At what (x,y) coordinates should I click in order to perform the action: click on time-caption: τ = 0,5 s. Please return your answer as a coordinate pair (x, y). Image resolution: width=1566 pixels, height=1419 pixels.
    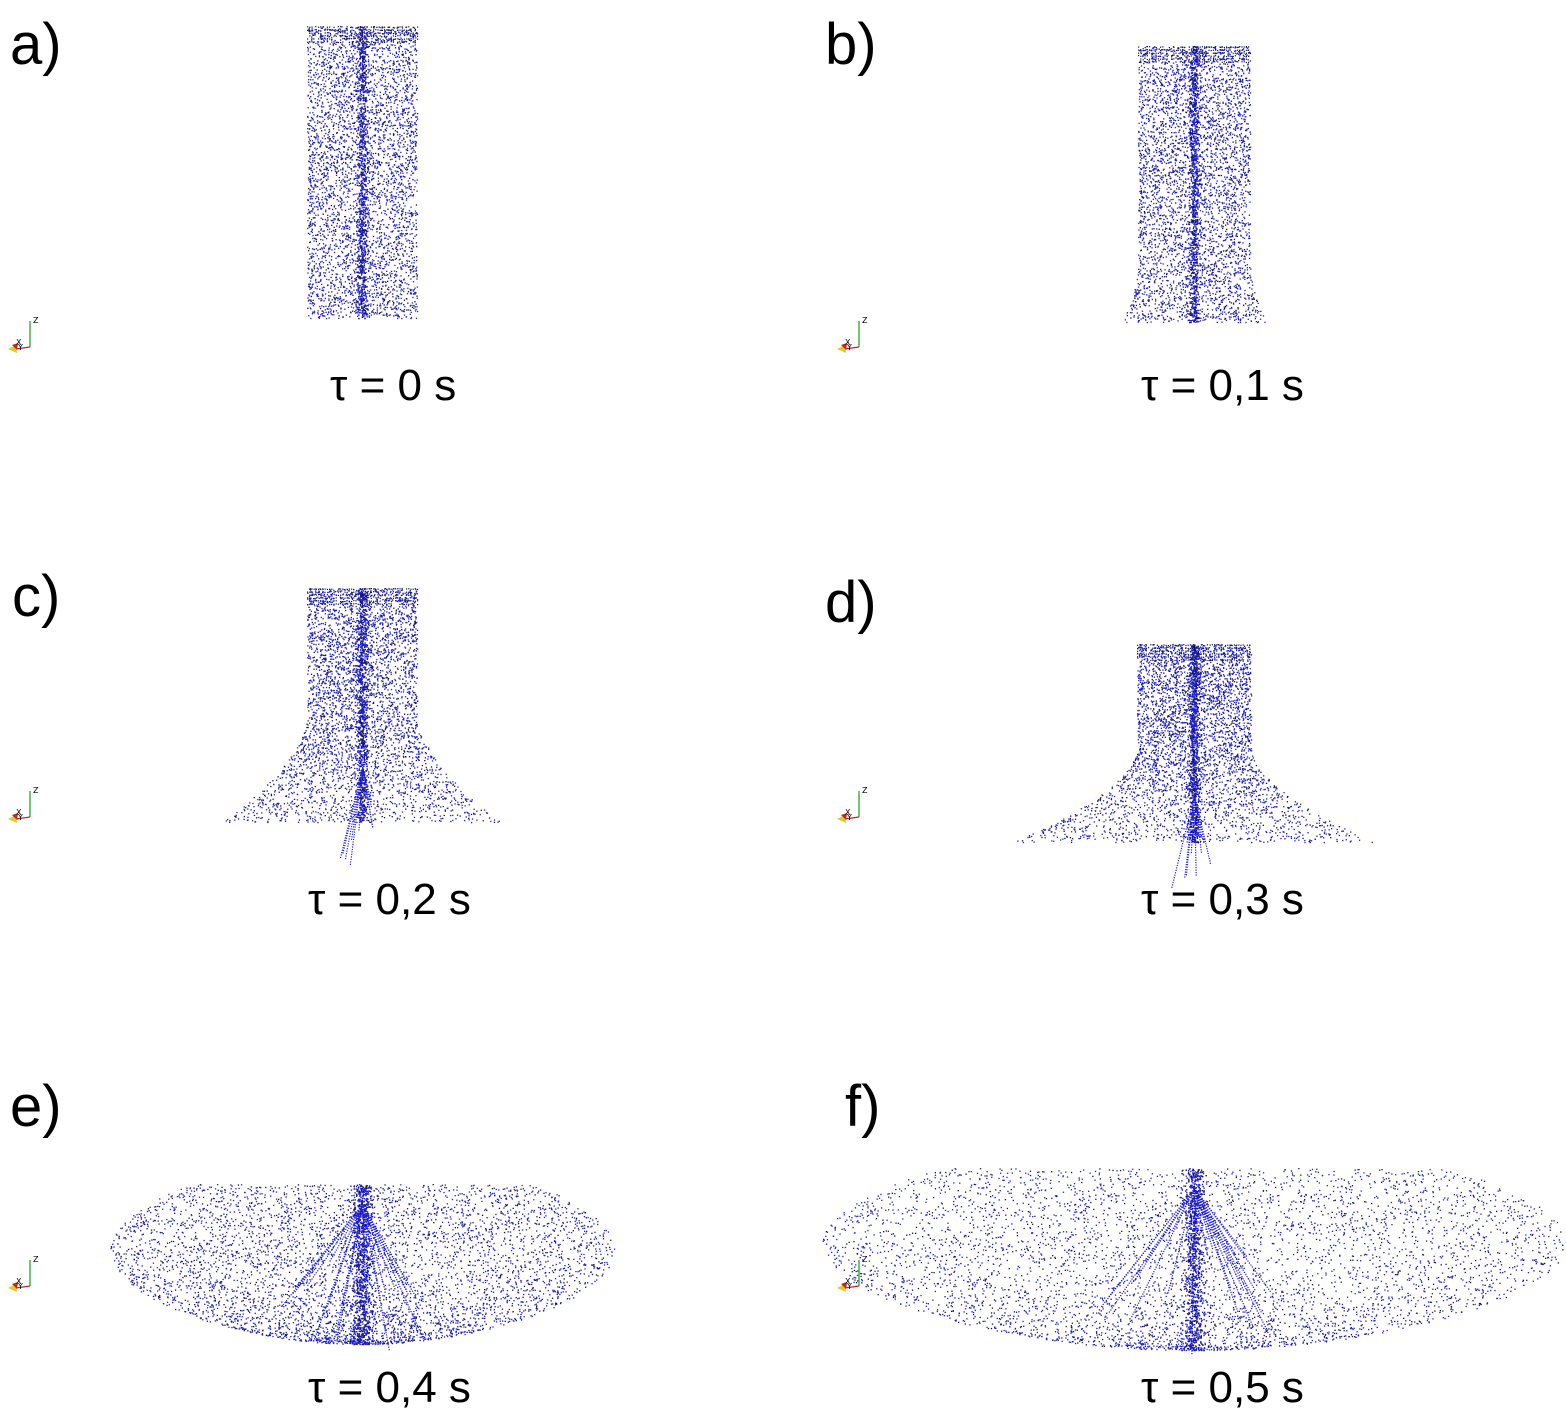
    Looking at the image, I should click on (1222, 1388).